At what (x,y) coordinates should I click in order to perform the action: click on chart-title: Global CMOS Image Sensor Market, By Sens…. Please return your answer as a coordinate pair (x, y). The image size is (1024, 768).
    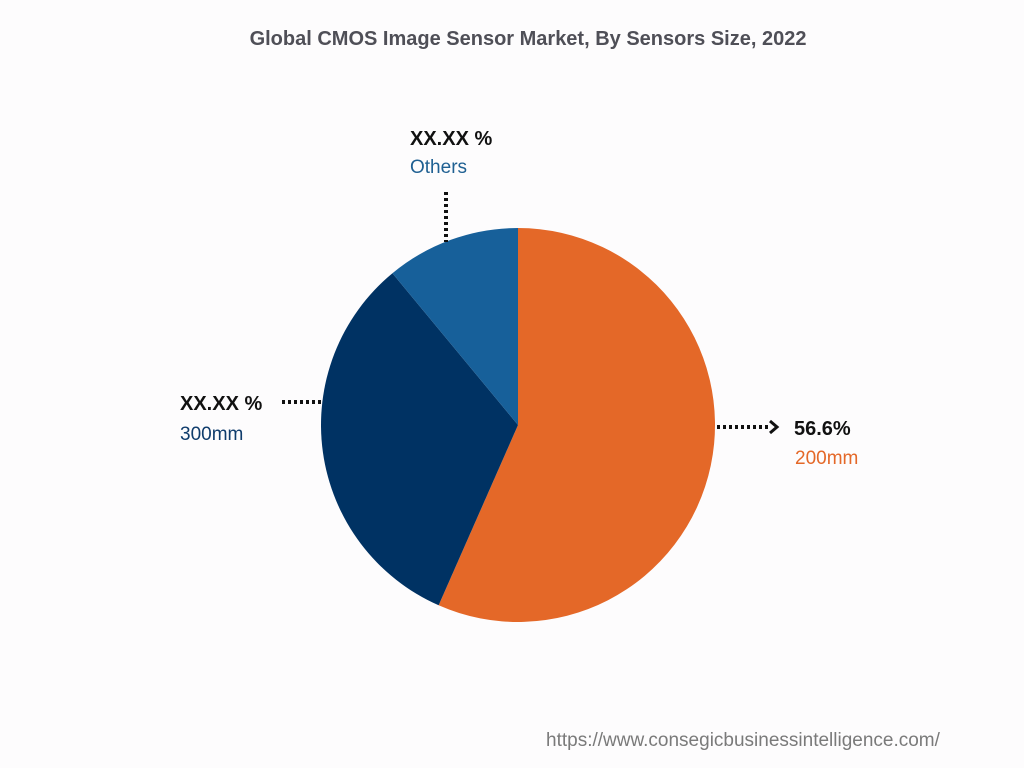
    Looking at the image, I should click on (528, 39).